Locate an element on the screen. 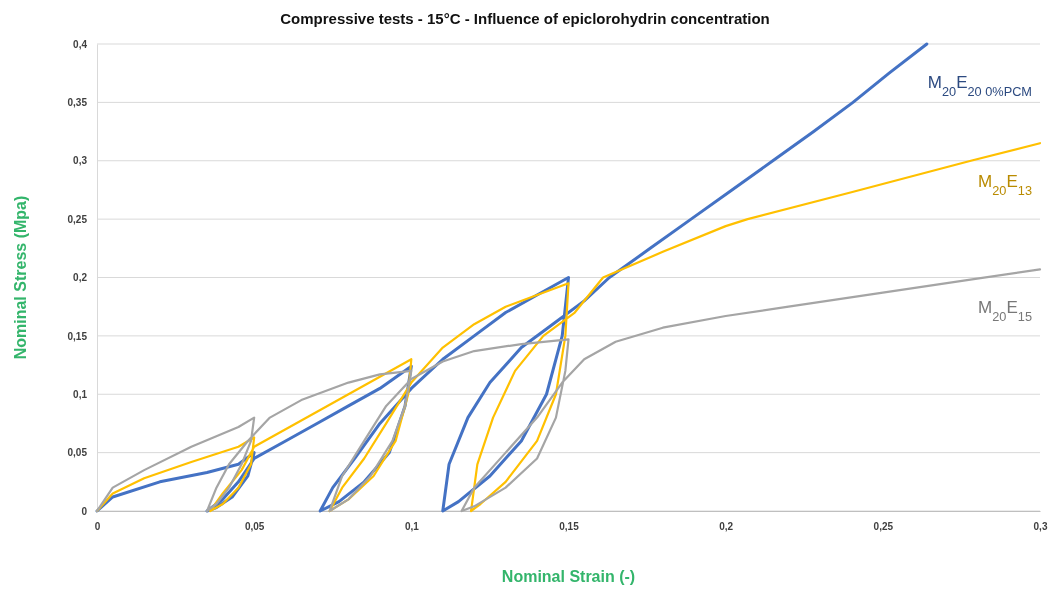 Image resolution: width=1050 pixels, height=594 pixels. x-tick-label: 0,25 is located at coordinates (883, 527).